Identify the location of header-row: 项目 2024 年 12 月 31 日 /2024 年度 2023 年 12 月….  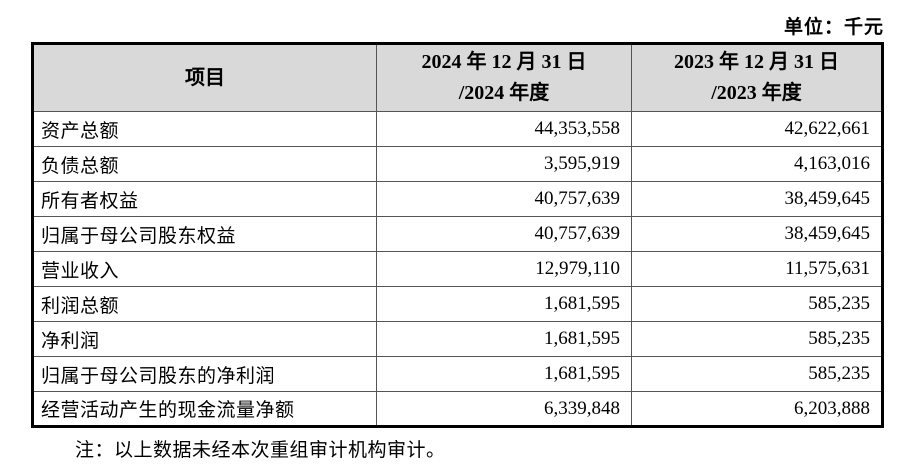
(457, 77).